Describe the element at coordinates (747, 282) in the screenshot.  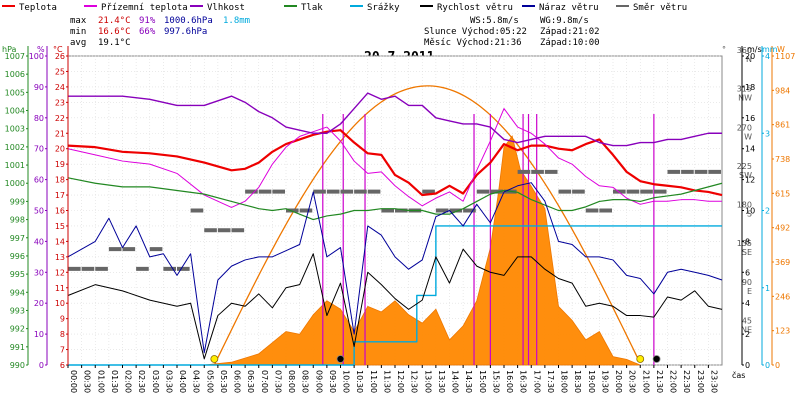
I see `dir-axis-label: 90` at that location.